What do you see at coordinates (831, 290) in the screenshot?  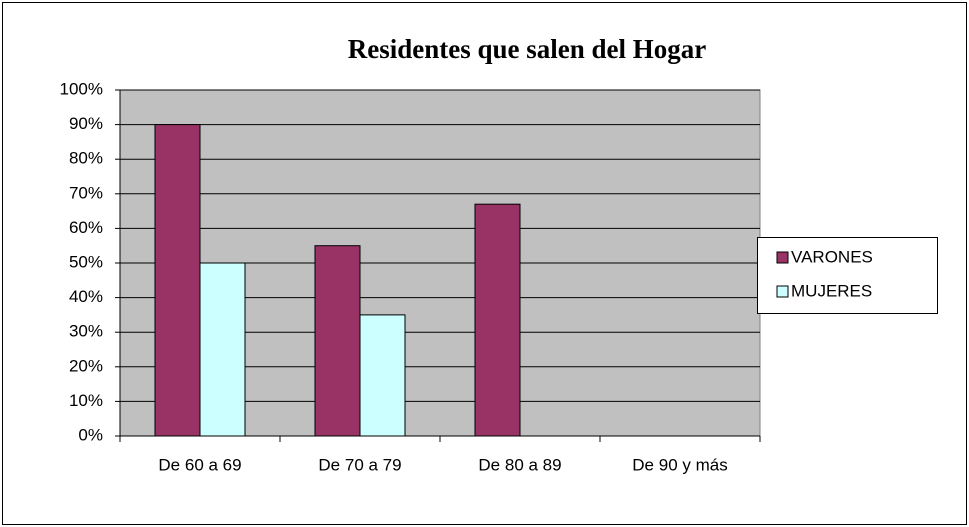 I see `legend-label: MUJERES` at bounding box center [831, 290].